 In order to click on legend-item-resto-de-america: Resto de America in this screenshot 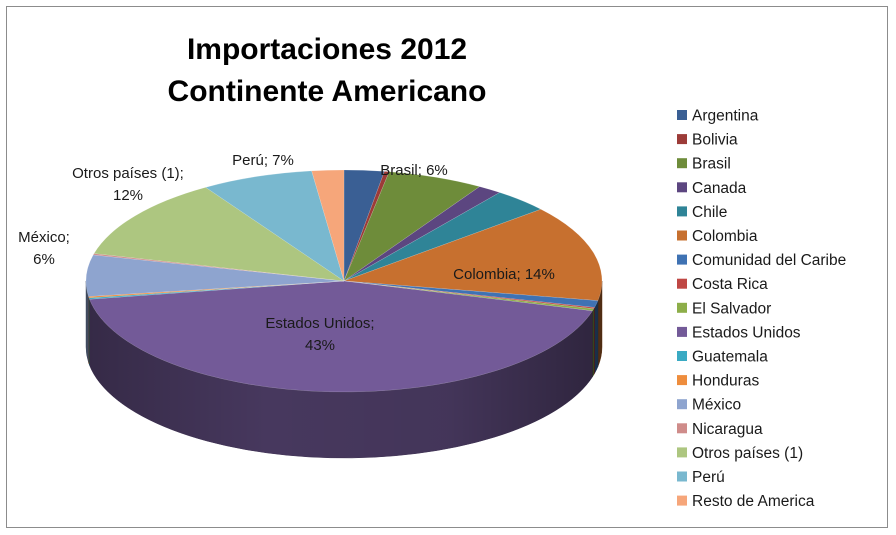, I will do `click(746, 501)`.